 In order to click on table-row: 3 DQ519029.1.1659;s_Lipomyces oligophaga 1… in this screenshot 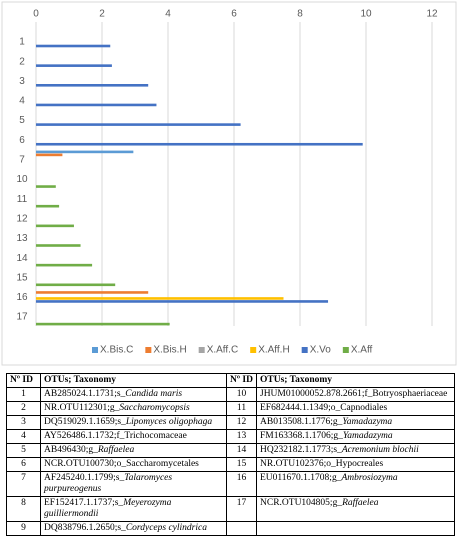, I will do `click(230, 422)`.